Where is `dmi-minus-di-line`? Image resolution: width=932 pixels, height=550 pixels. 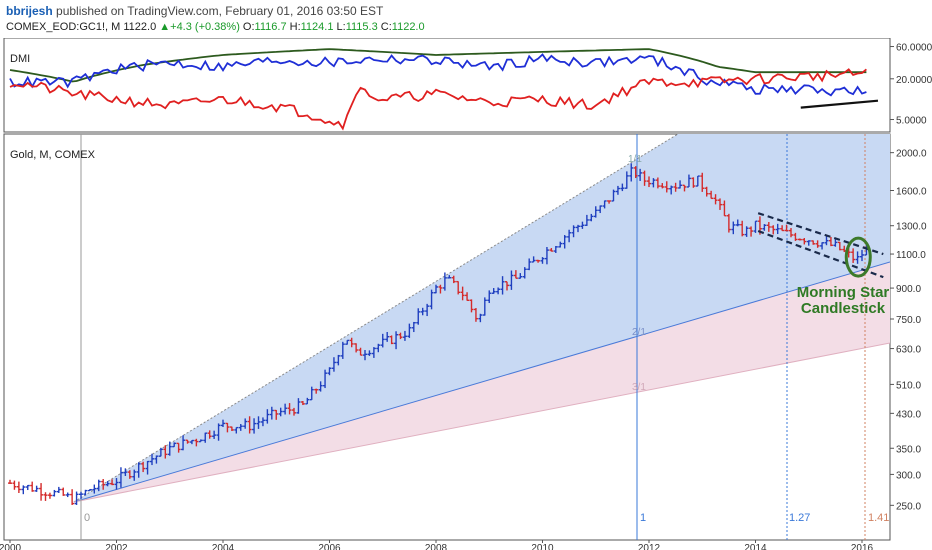
dmi-minus-di-line is located at coordinates (438, 99).